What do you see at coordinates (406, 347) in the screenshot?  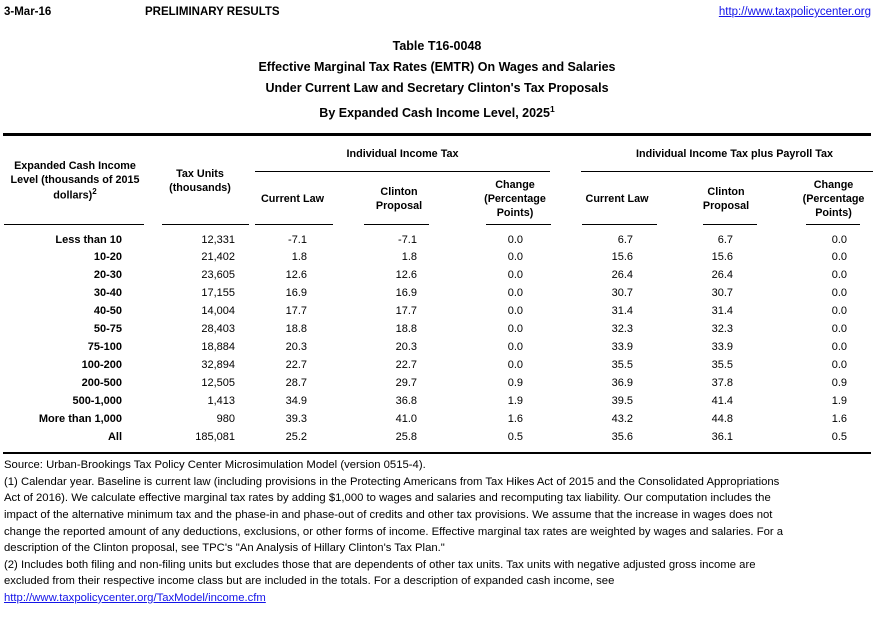 I see `iit-clinton-proposal-cell: 20.3` at bounding box center [406, 347].